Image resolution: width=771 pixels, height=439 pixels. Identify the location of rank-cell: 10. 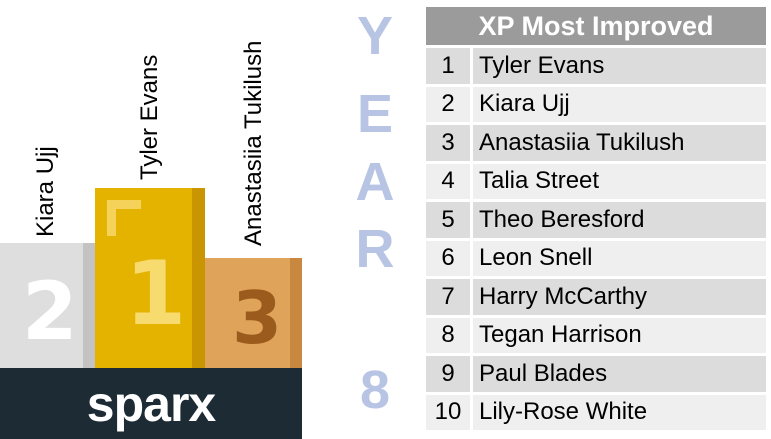
(449, 410).